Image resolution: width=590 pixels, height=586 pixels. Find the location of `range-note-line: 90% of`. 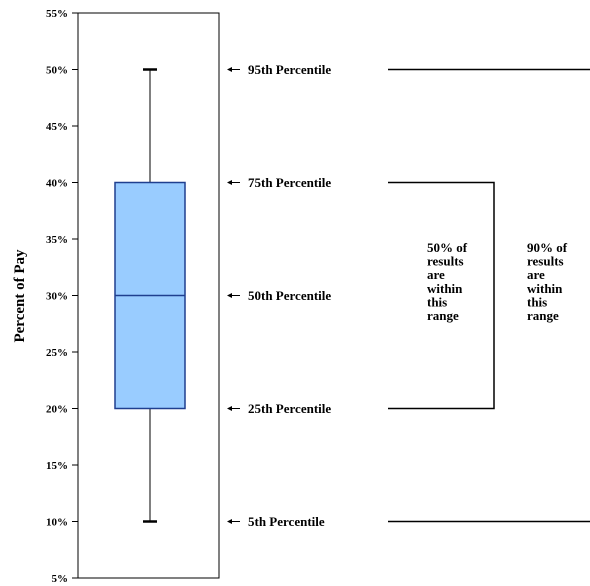

range-note-line: 90% of is located at coordinates (547, 247).